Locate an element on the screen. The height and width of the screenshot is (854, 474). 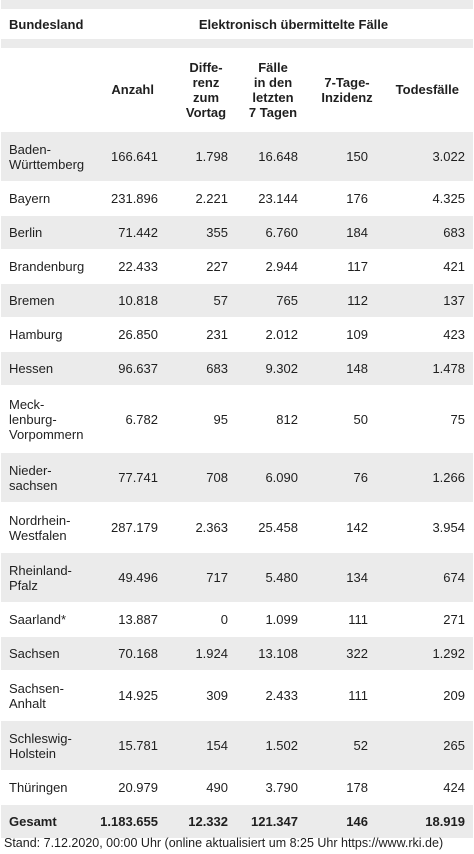
cell-todesfaelle: 423 is located at coordinates (424, 334).